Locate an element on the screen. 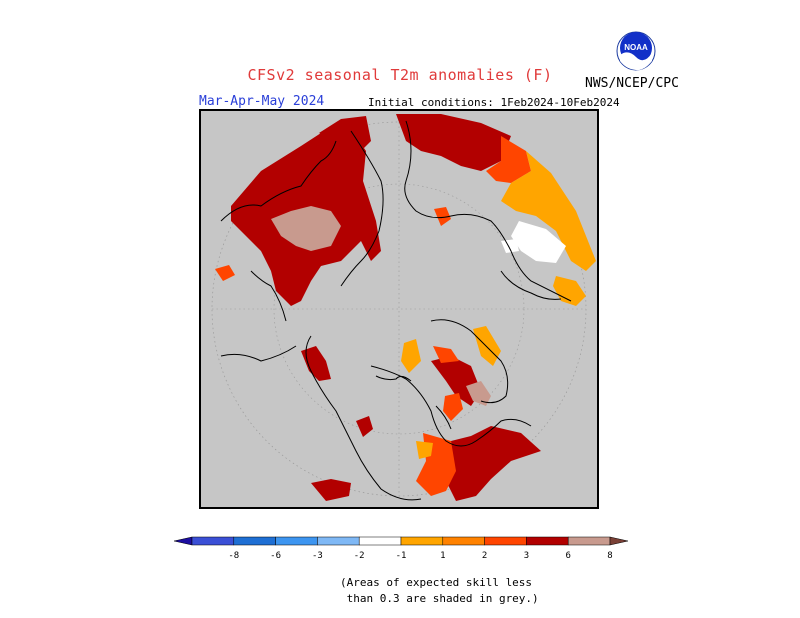  anomaly-2-3-greenland is located at coordinates (453, 407).